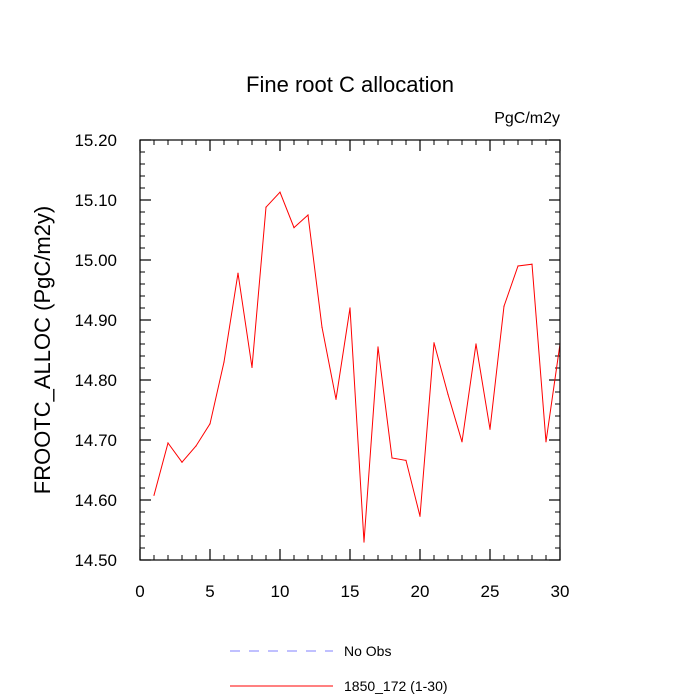 The width and height of the screenshot is (700, 700). What do you see at coordinates (209, 591) in the screenshot?
I see `x-tick-label: 5` at bounding box center [209, 591].